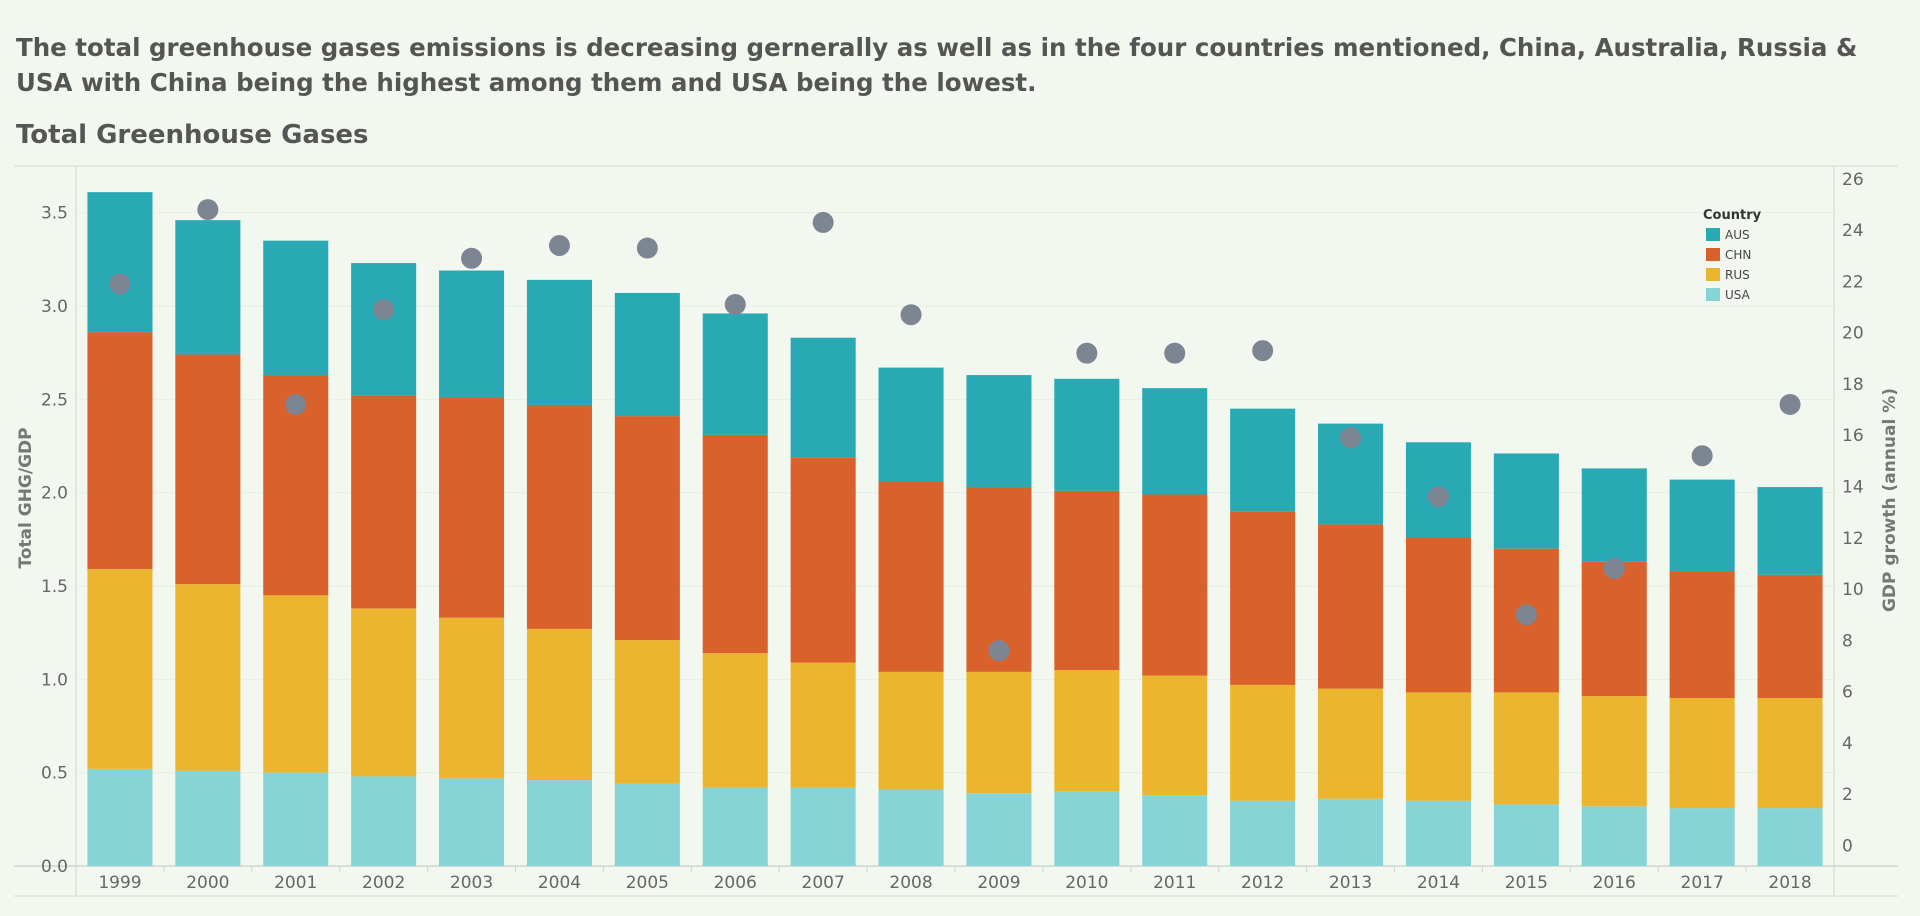 The height and width of the screenshot is (916, 1920). I want to click on bar-chn-2018, so click(1790, 636).